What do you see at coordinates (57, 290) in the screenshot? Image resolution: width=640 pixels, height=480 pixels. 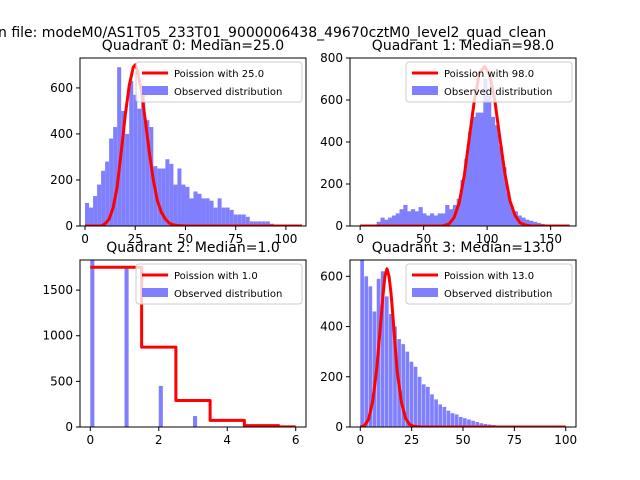 I see `y-tick-label: 1500` at bounding box center [57, 290].